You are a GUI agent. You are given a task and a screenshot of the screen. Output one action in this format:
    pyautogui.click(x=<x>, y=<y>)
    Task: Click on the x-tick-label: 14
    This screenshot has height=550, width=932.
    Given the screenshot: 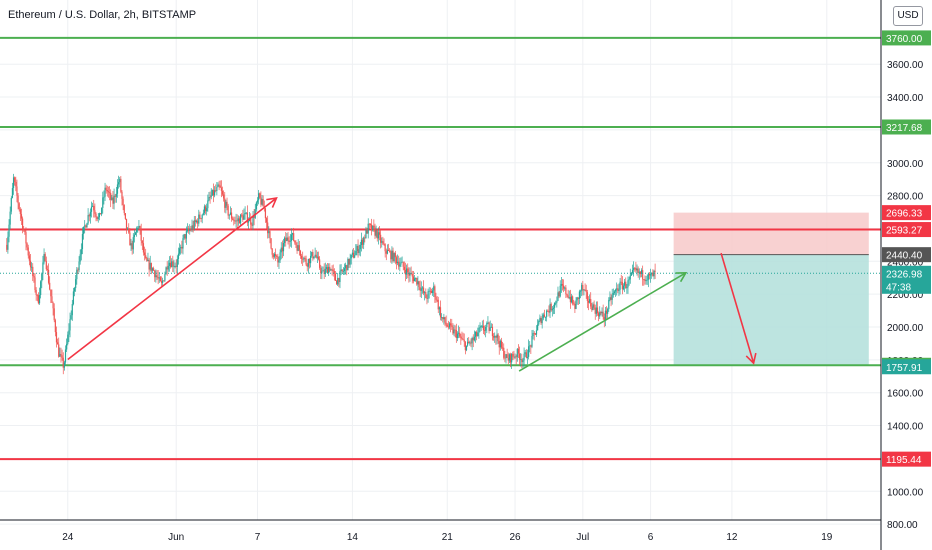 What is the action you would take?
    pyautogui.click(x=353, y=537)
    